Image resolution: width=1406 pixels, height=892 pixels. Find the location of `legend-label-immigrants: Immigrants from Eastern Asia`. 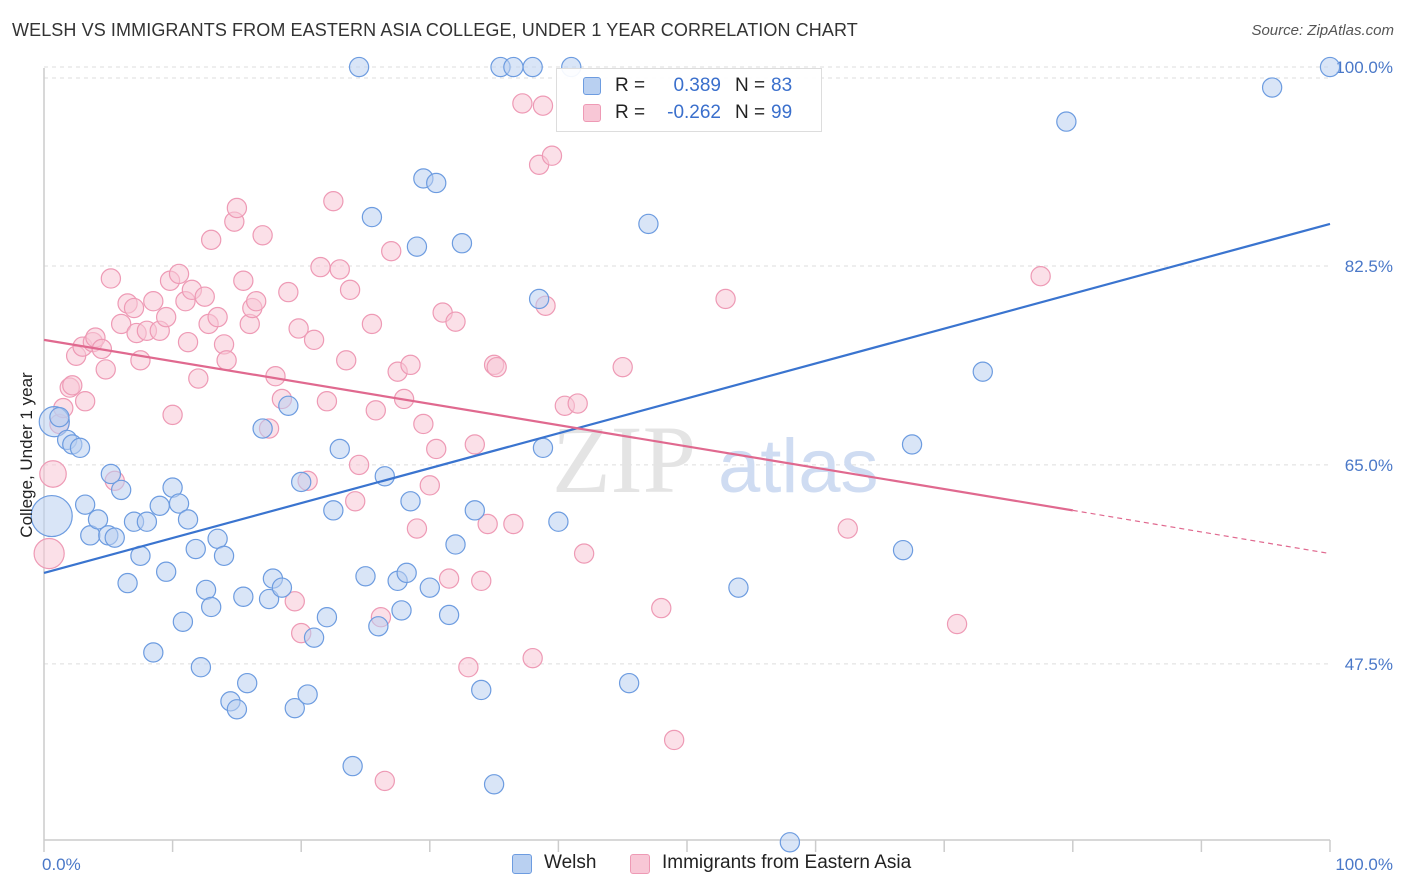

legend-label-immigrants: Immigrants from Eastern Asia is located at coordinates (787, 862).